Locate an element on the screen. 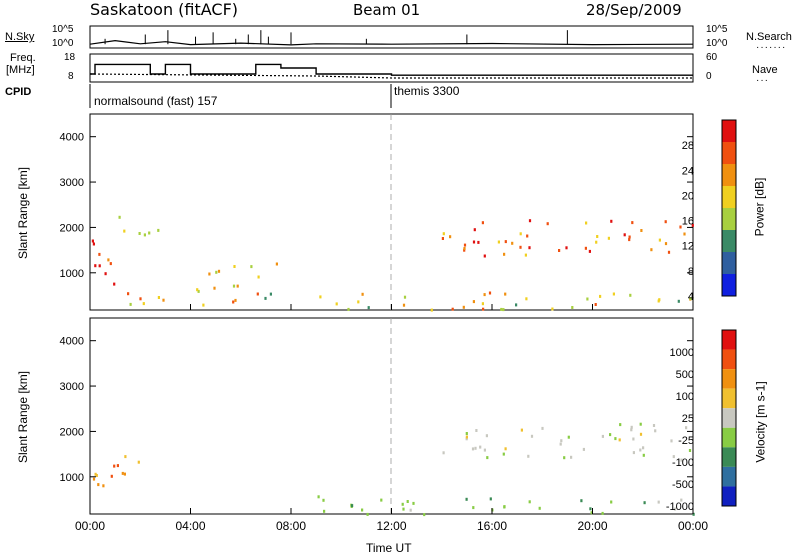  nsky-tick-high: 10^5 is located at coordinates (63, 29).